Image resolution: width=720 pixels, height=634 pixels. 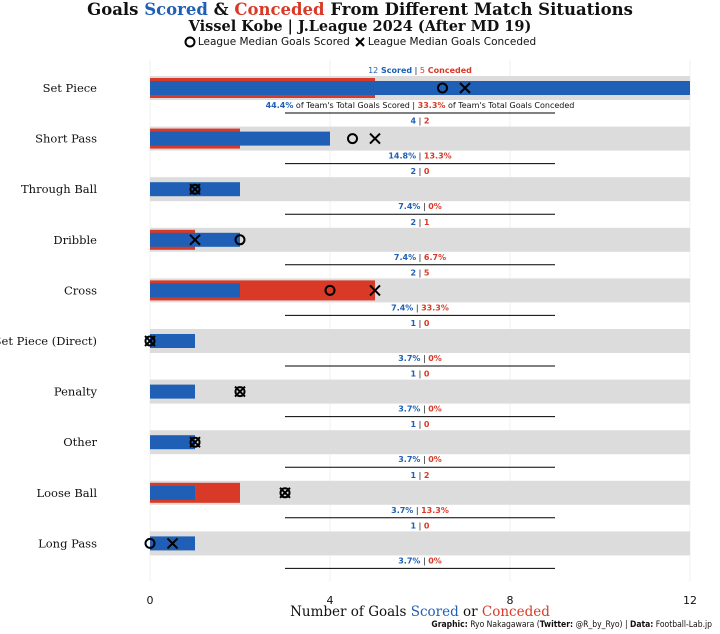 I want to click on category-row: Cross 2 | 5 7.4% | 33.3%, so click(x=377, y=292).